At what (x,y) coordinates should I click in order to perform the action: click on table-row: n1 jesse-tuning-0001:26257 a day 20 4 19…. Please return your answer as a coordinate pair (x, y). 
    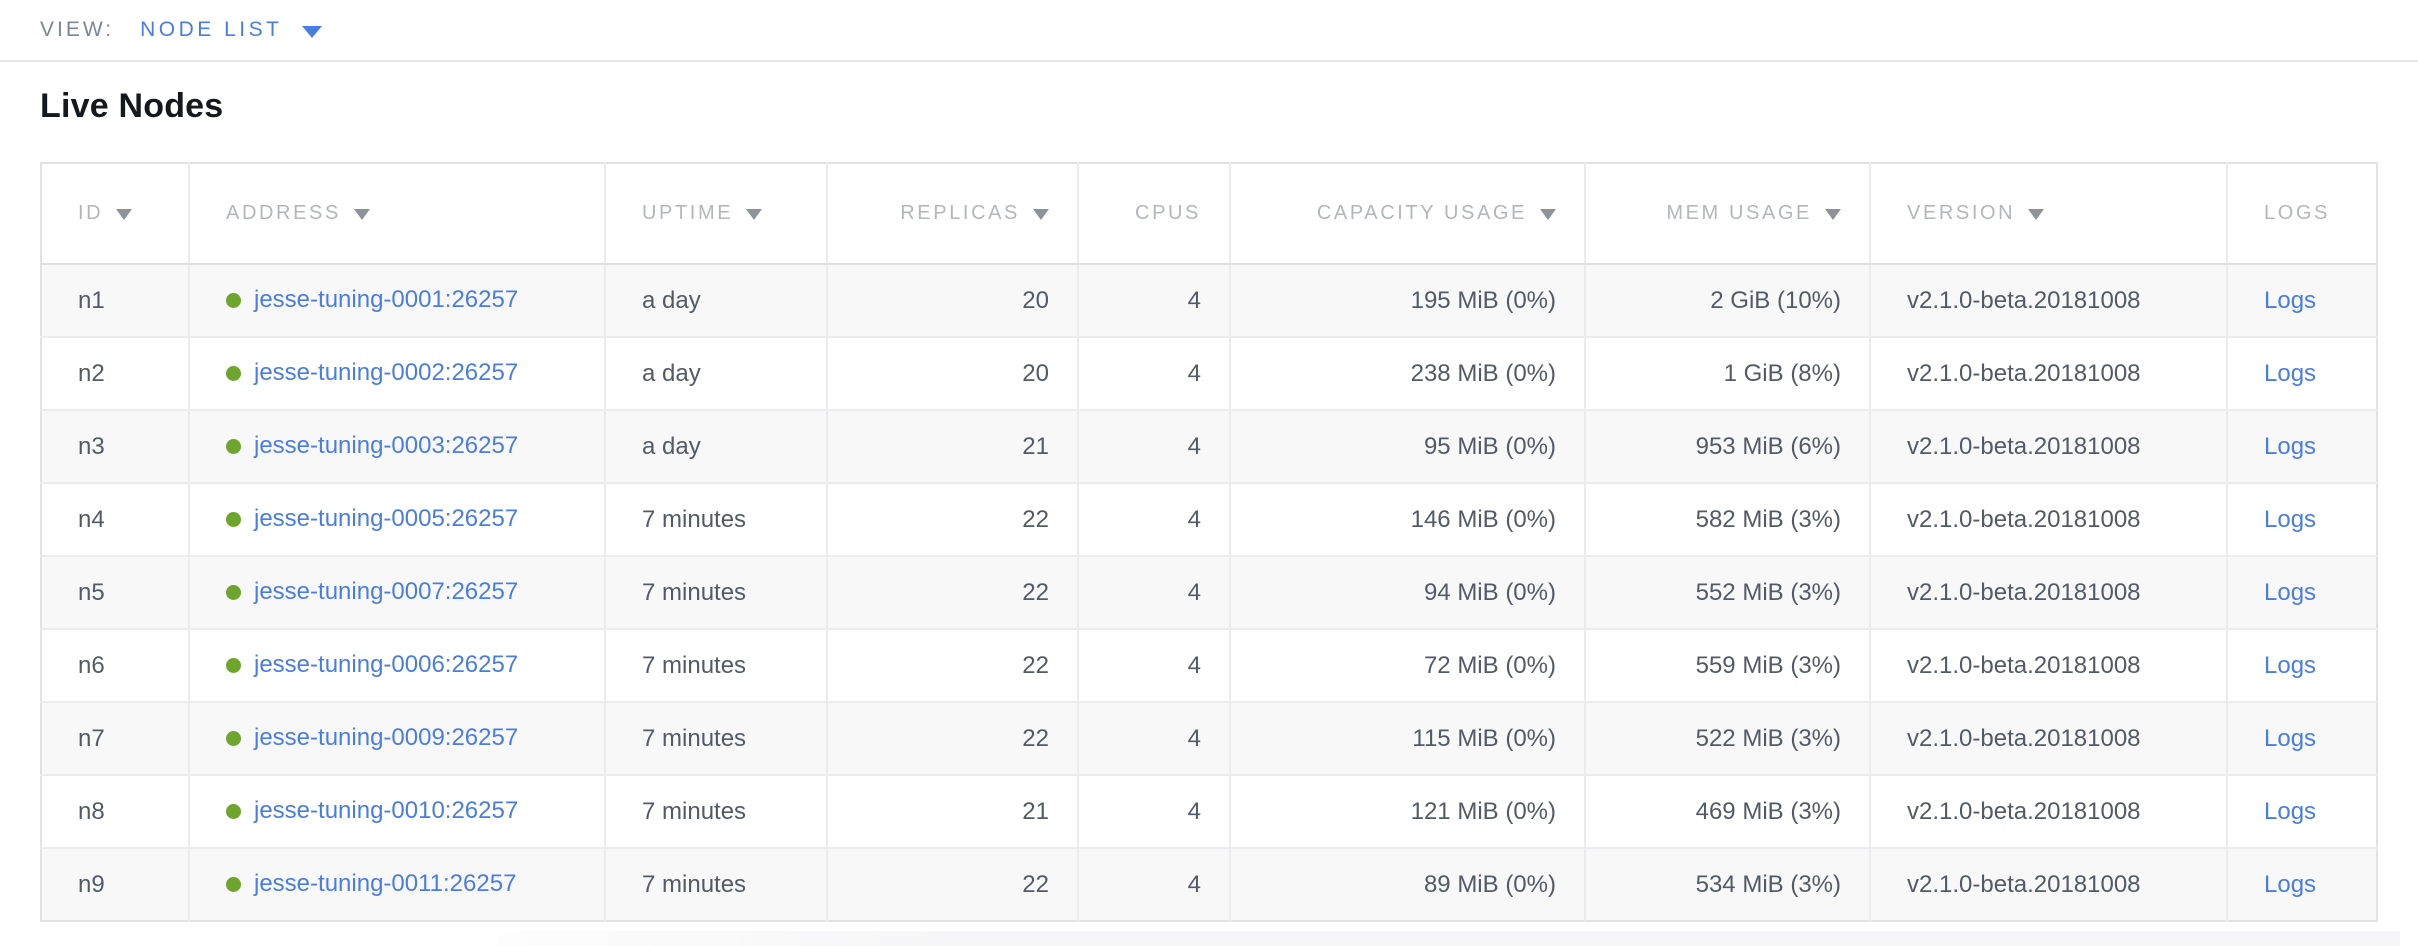
    Looking at the image, I should click on (1209, 301).